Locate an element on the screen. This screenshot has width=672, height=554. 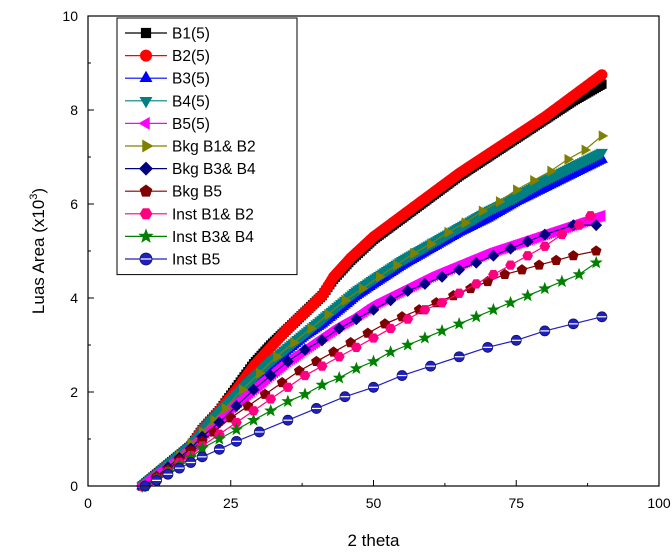
legend-item: Inst B5 is located at coordinates (172, 260).